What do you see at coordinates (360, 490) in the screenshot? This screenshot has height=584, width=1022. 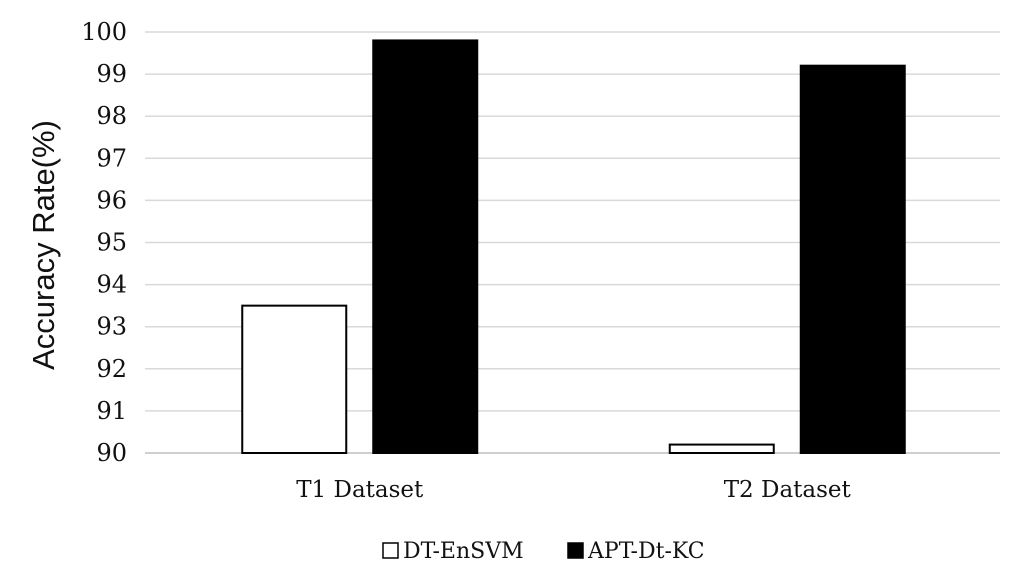 I see `x-category-label: T1 Dataset` at bounding box center [360, 490].